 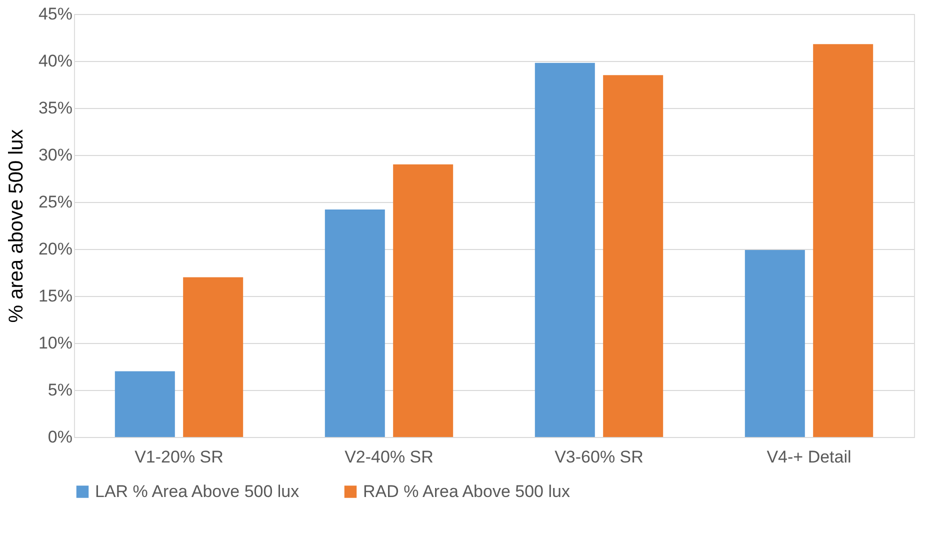 I want to click on x-tick-label: V1-20% SR, so click(x=179, y=457).